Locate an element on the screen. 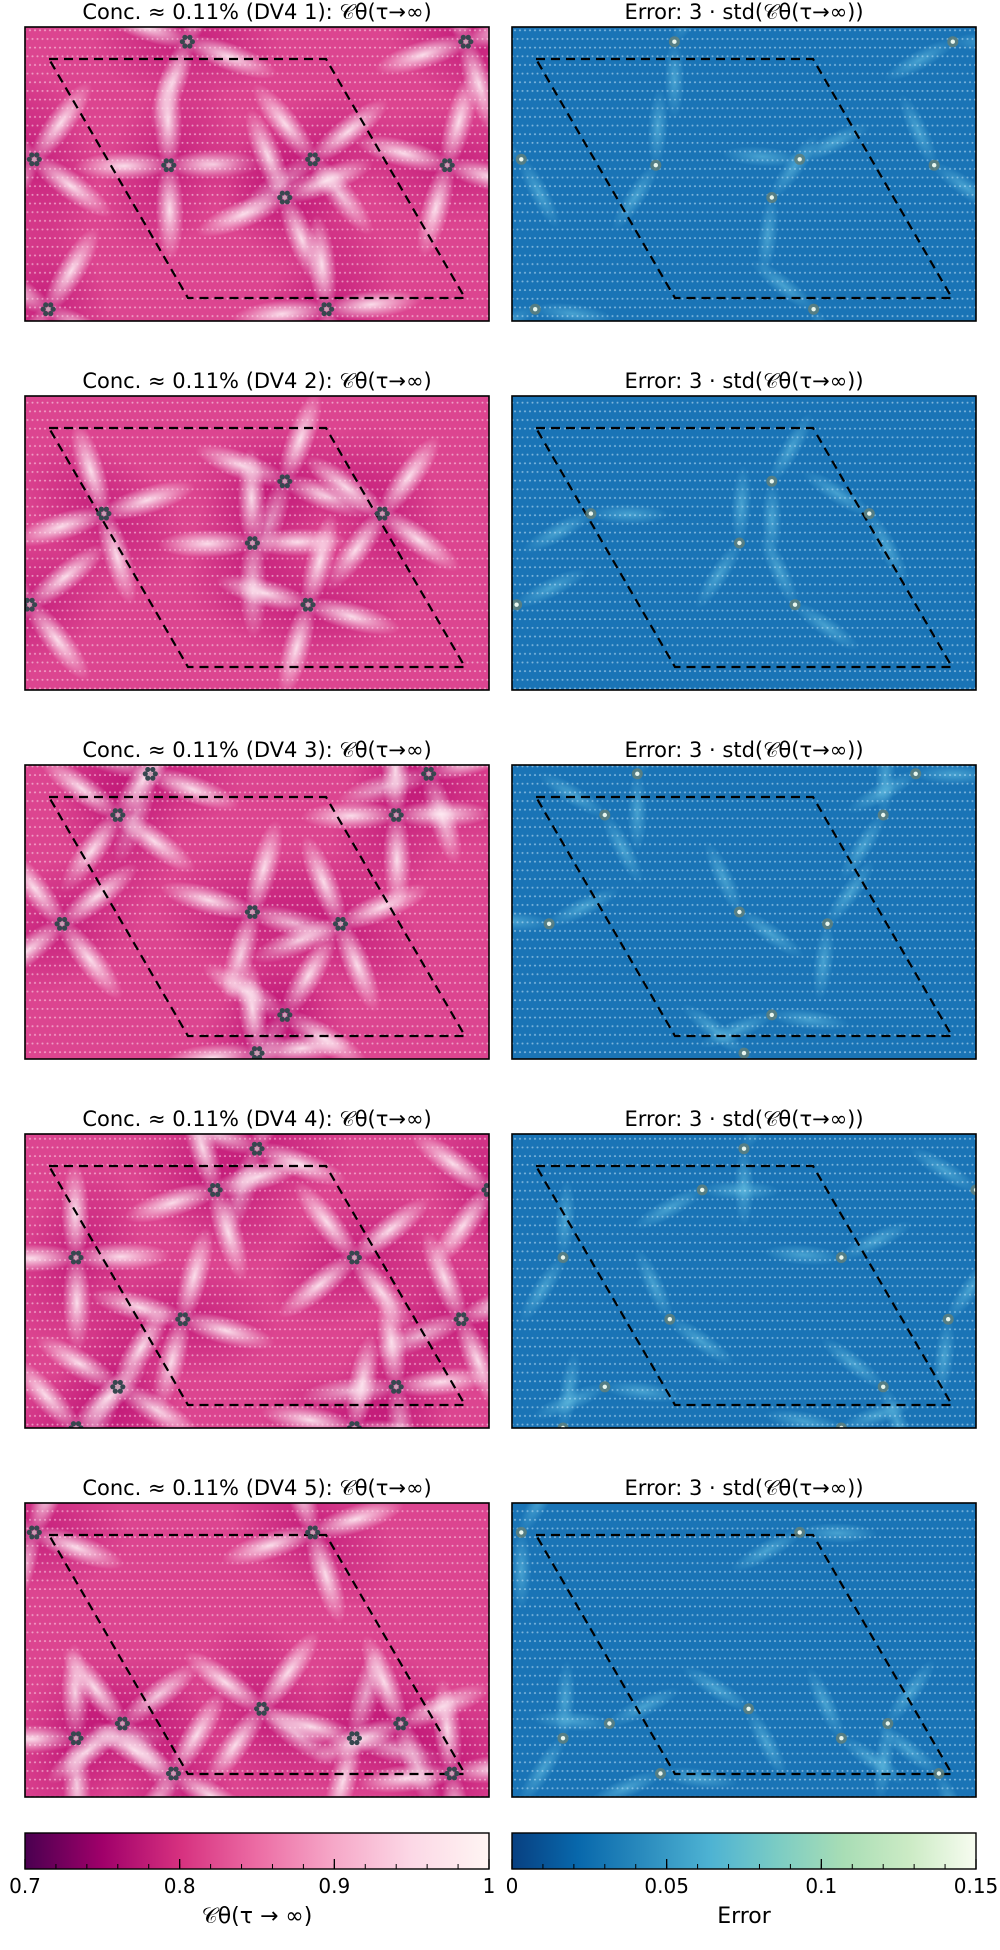 The width and height of the screenshot is (1000, 1950). correlation-map-3: Conc. ≈ 0.11% (DV4 3): 𝒞θ(τ→∞) is located at coordinates (257, 899).